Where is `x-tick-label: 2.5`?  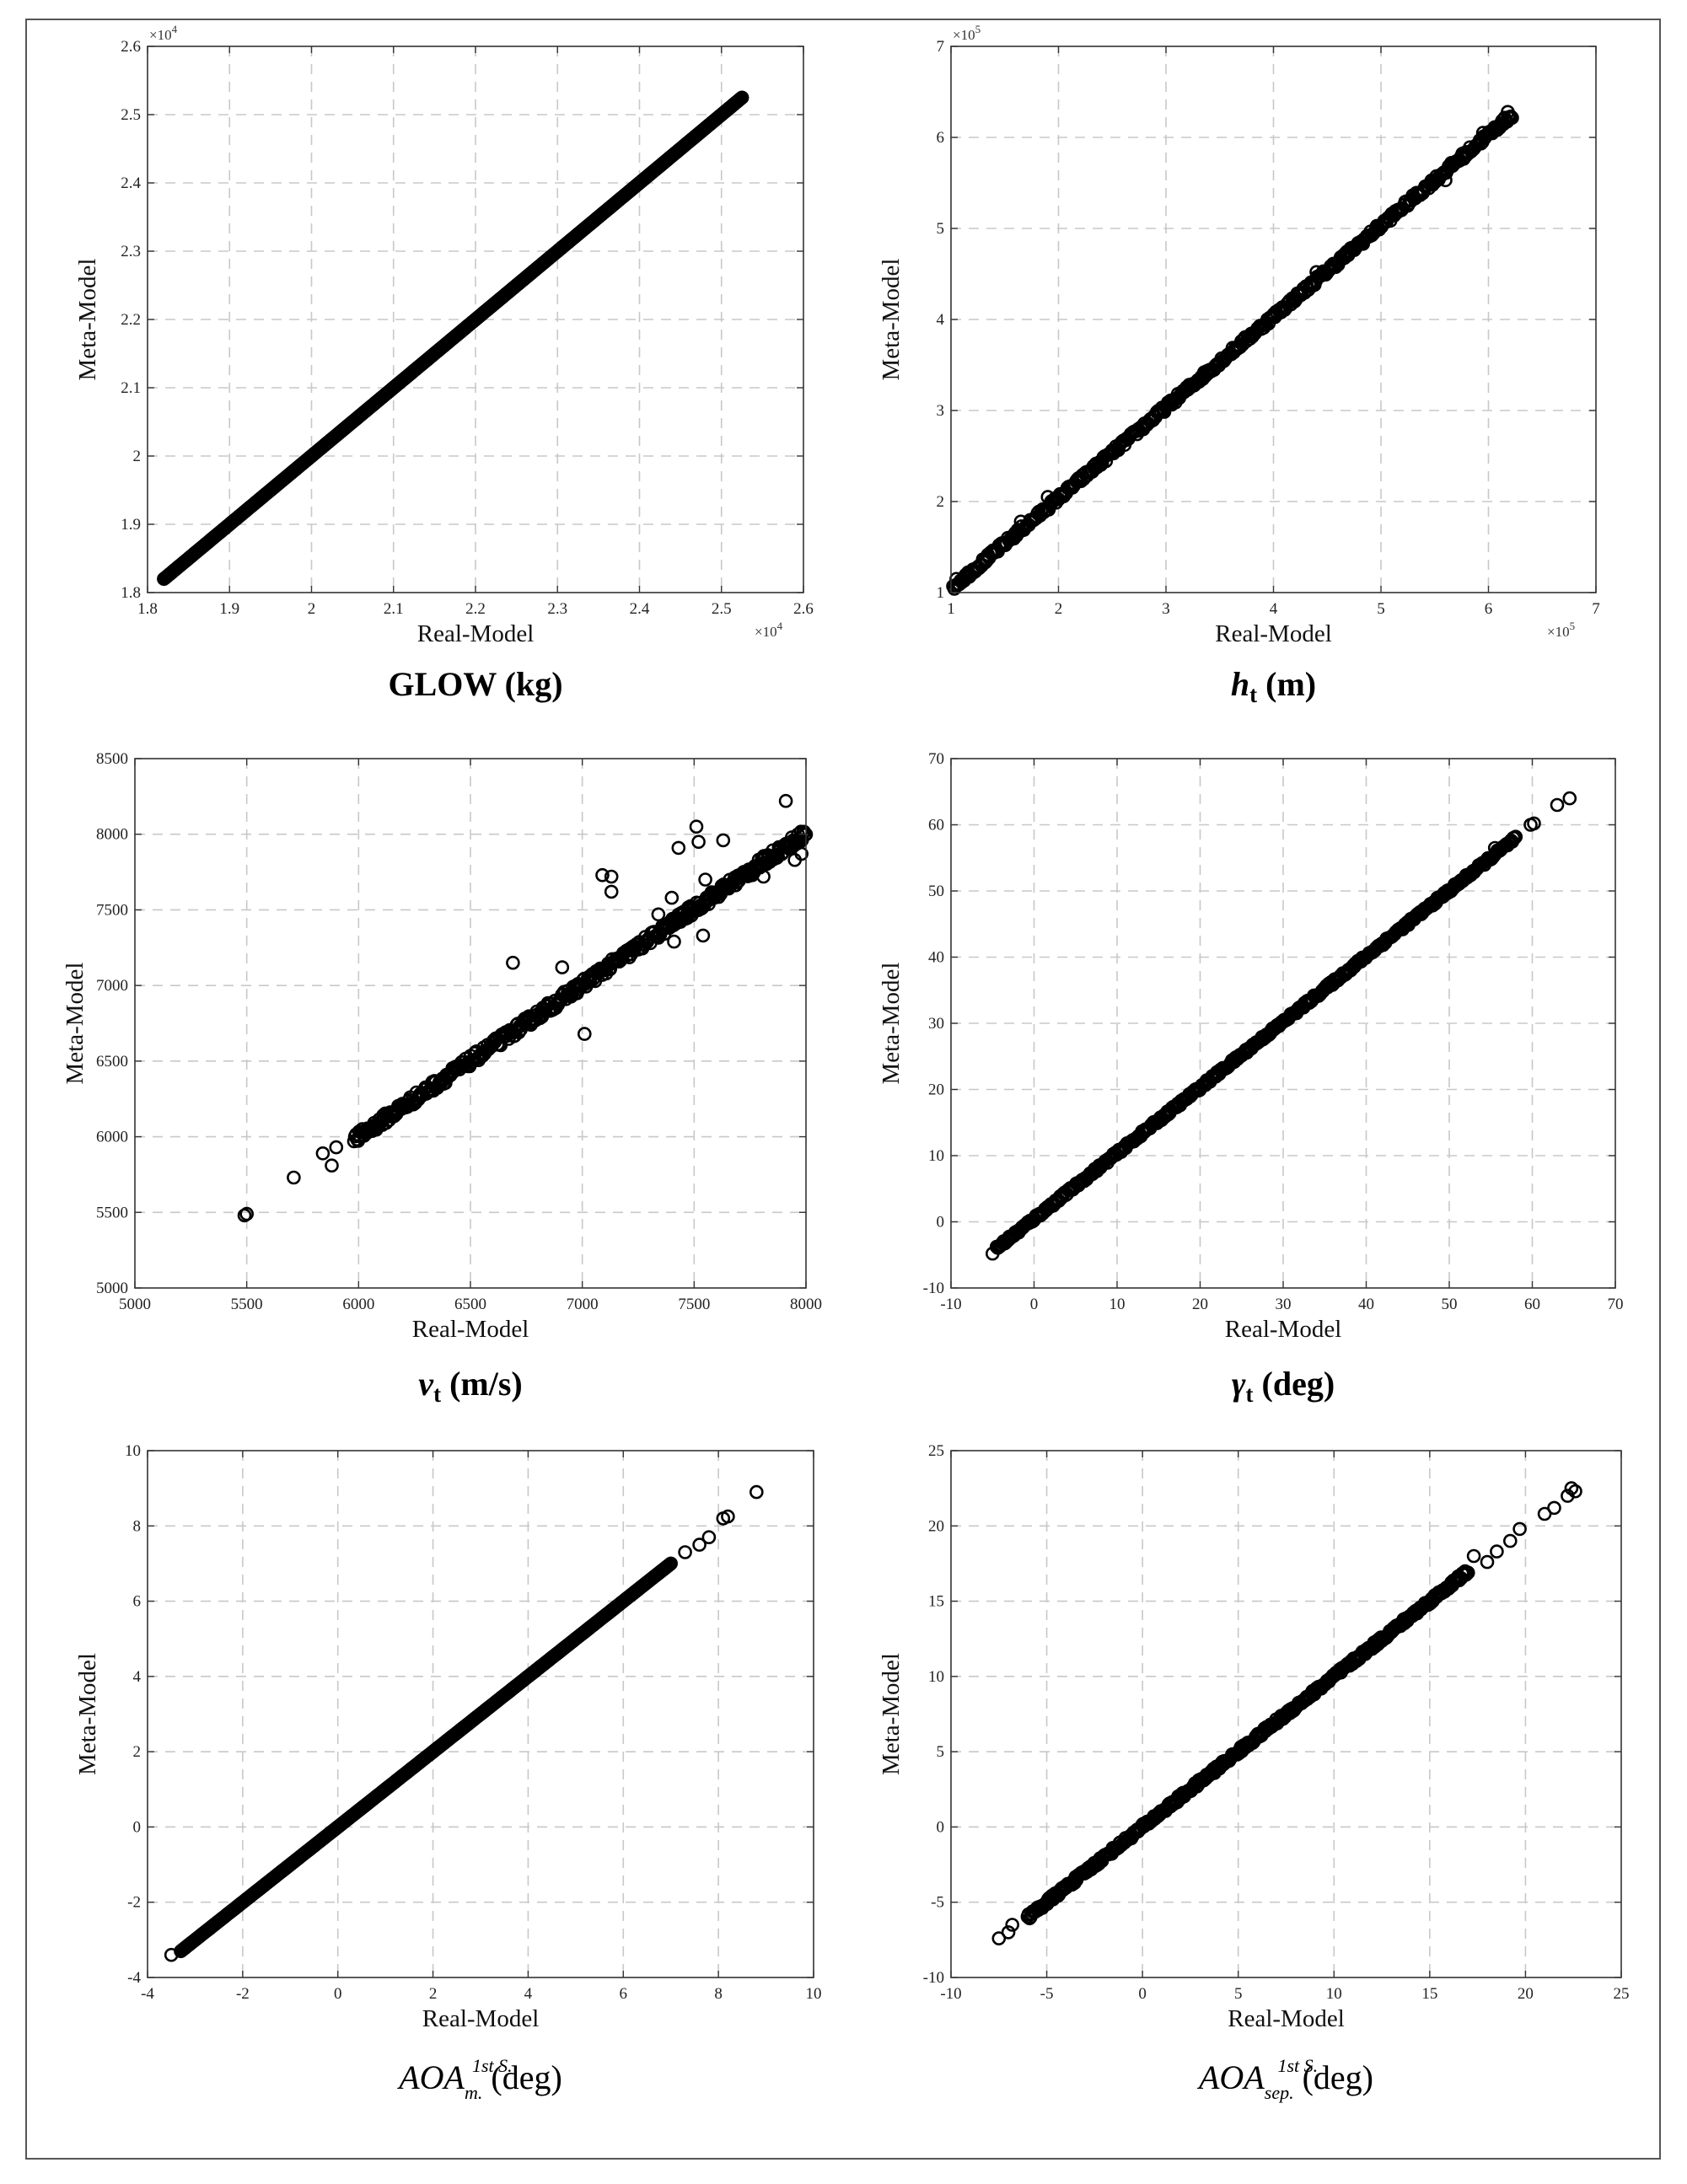 x-tick-label: 2.5 is located at coordinates (722, 609).